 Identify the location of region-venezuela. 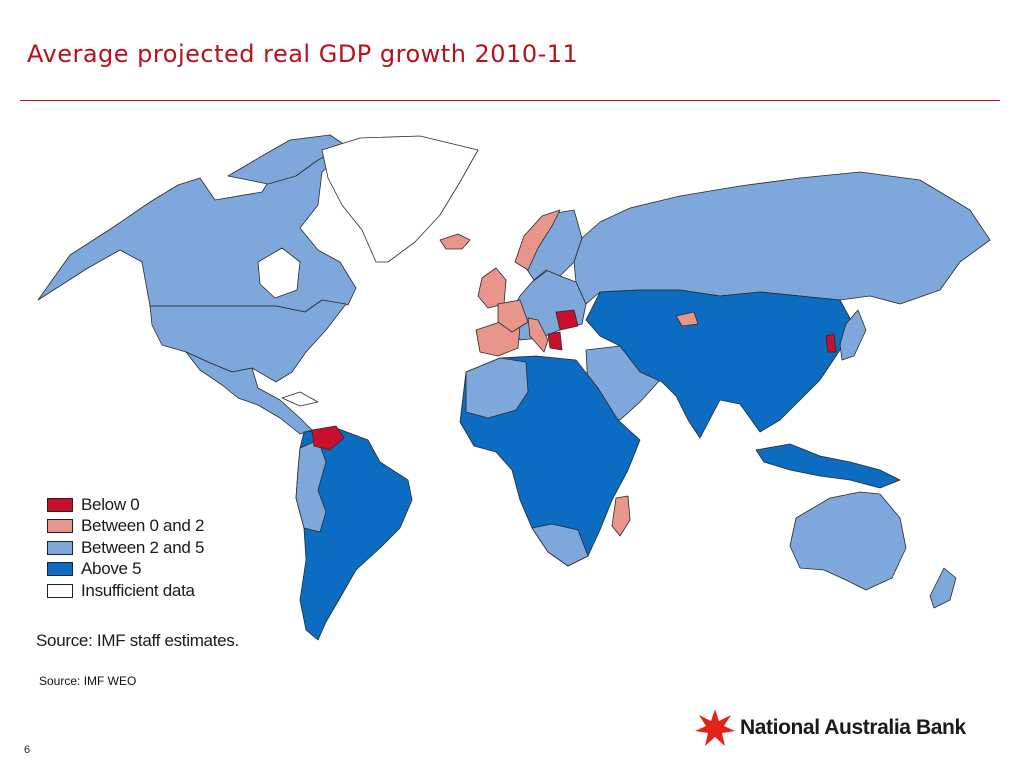
(328, 438).